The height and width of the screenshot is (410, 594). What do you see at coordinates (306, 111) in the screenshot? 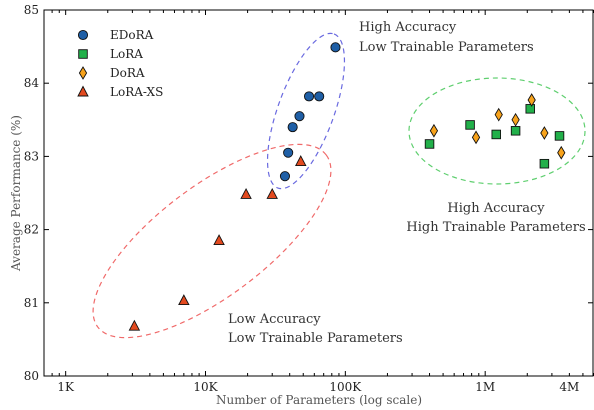
I see `ellipse-high-acc-low-params` at bounding box center [306, 111].